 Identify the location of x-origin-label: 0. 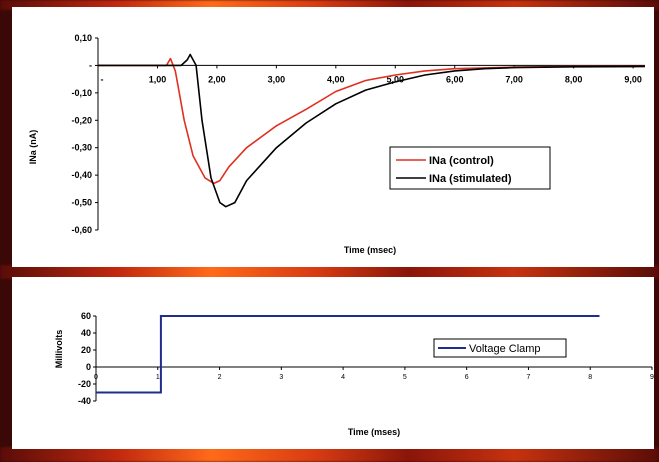
(96, 377).